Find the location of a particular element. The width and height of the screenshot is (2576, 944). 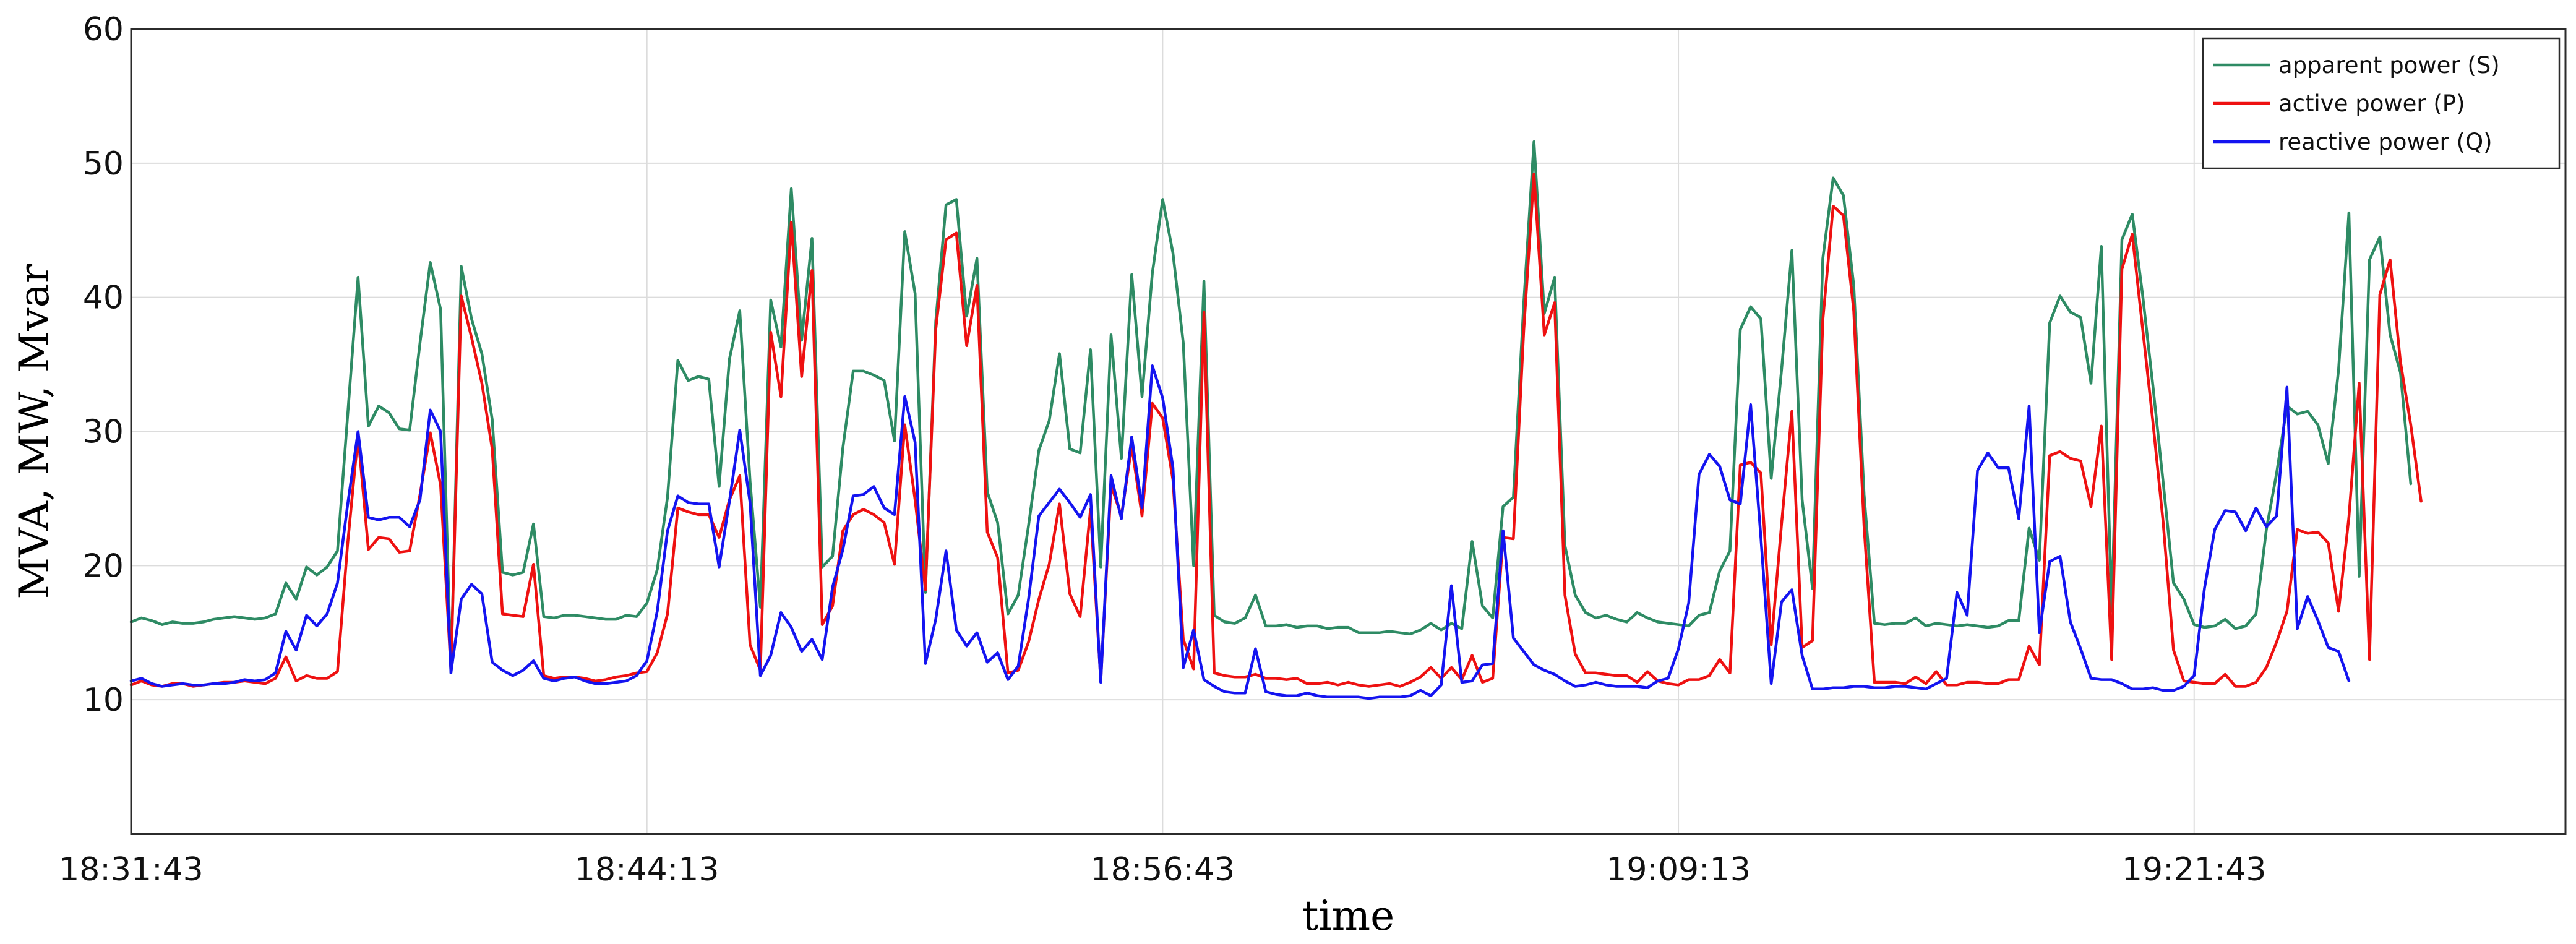

x-tick-labels: 18:31:43 18:44:13 18:56:43 19:09:13 19:21:43 is located at coordinates (1162, 870).